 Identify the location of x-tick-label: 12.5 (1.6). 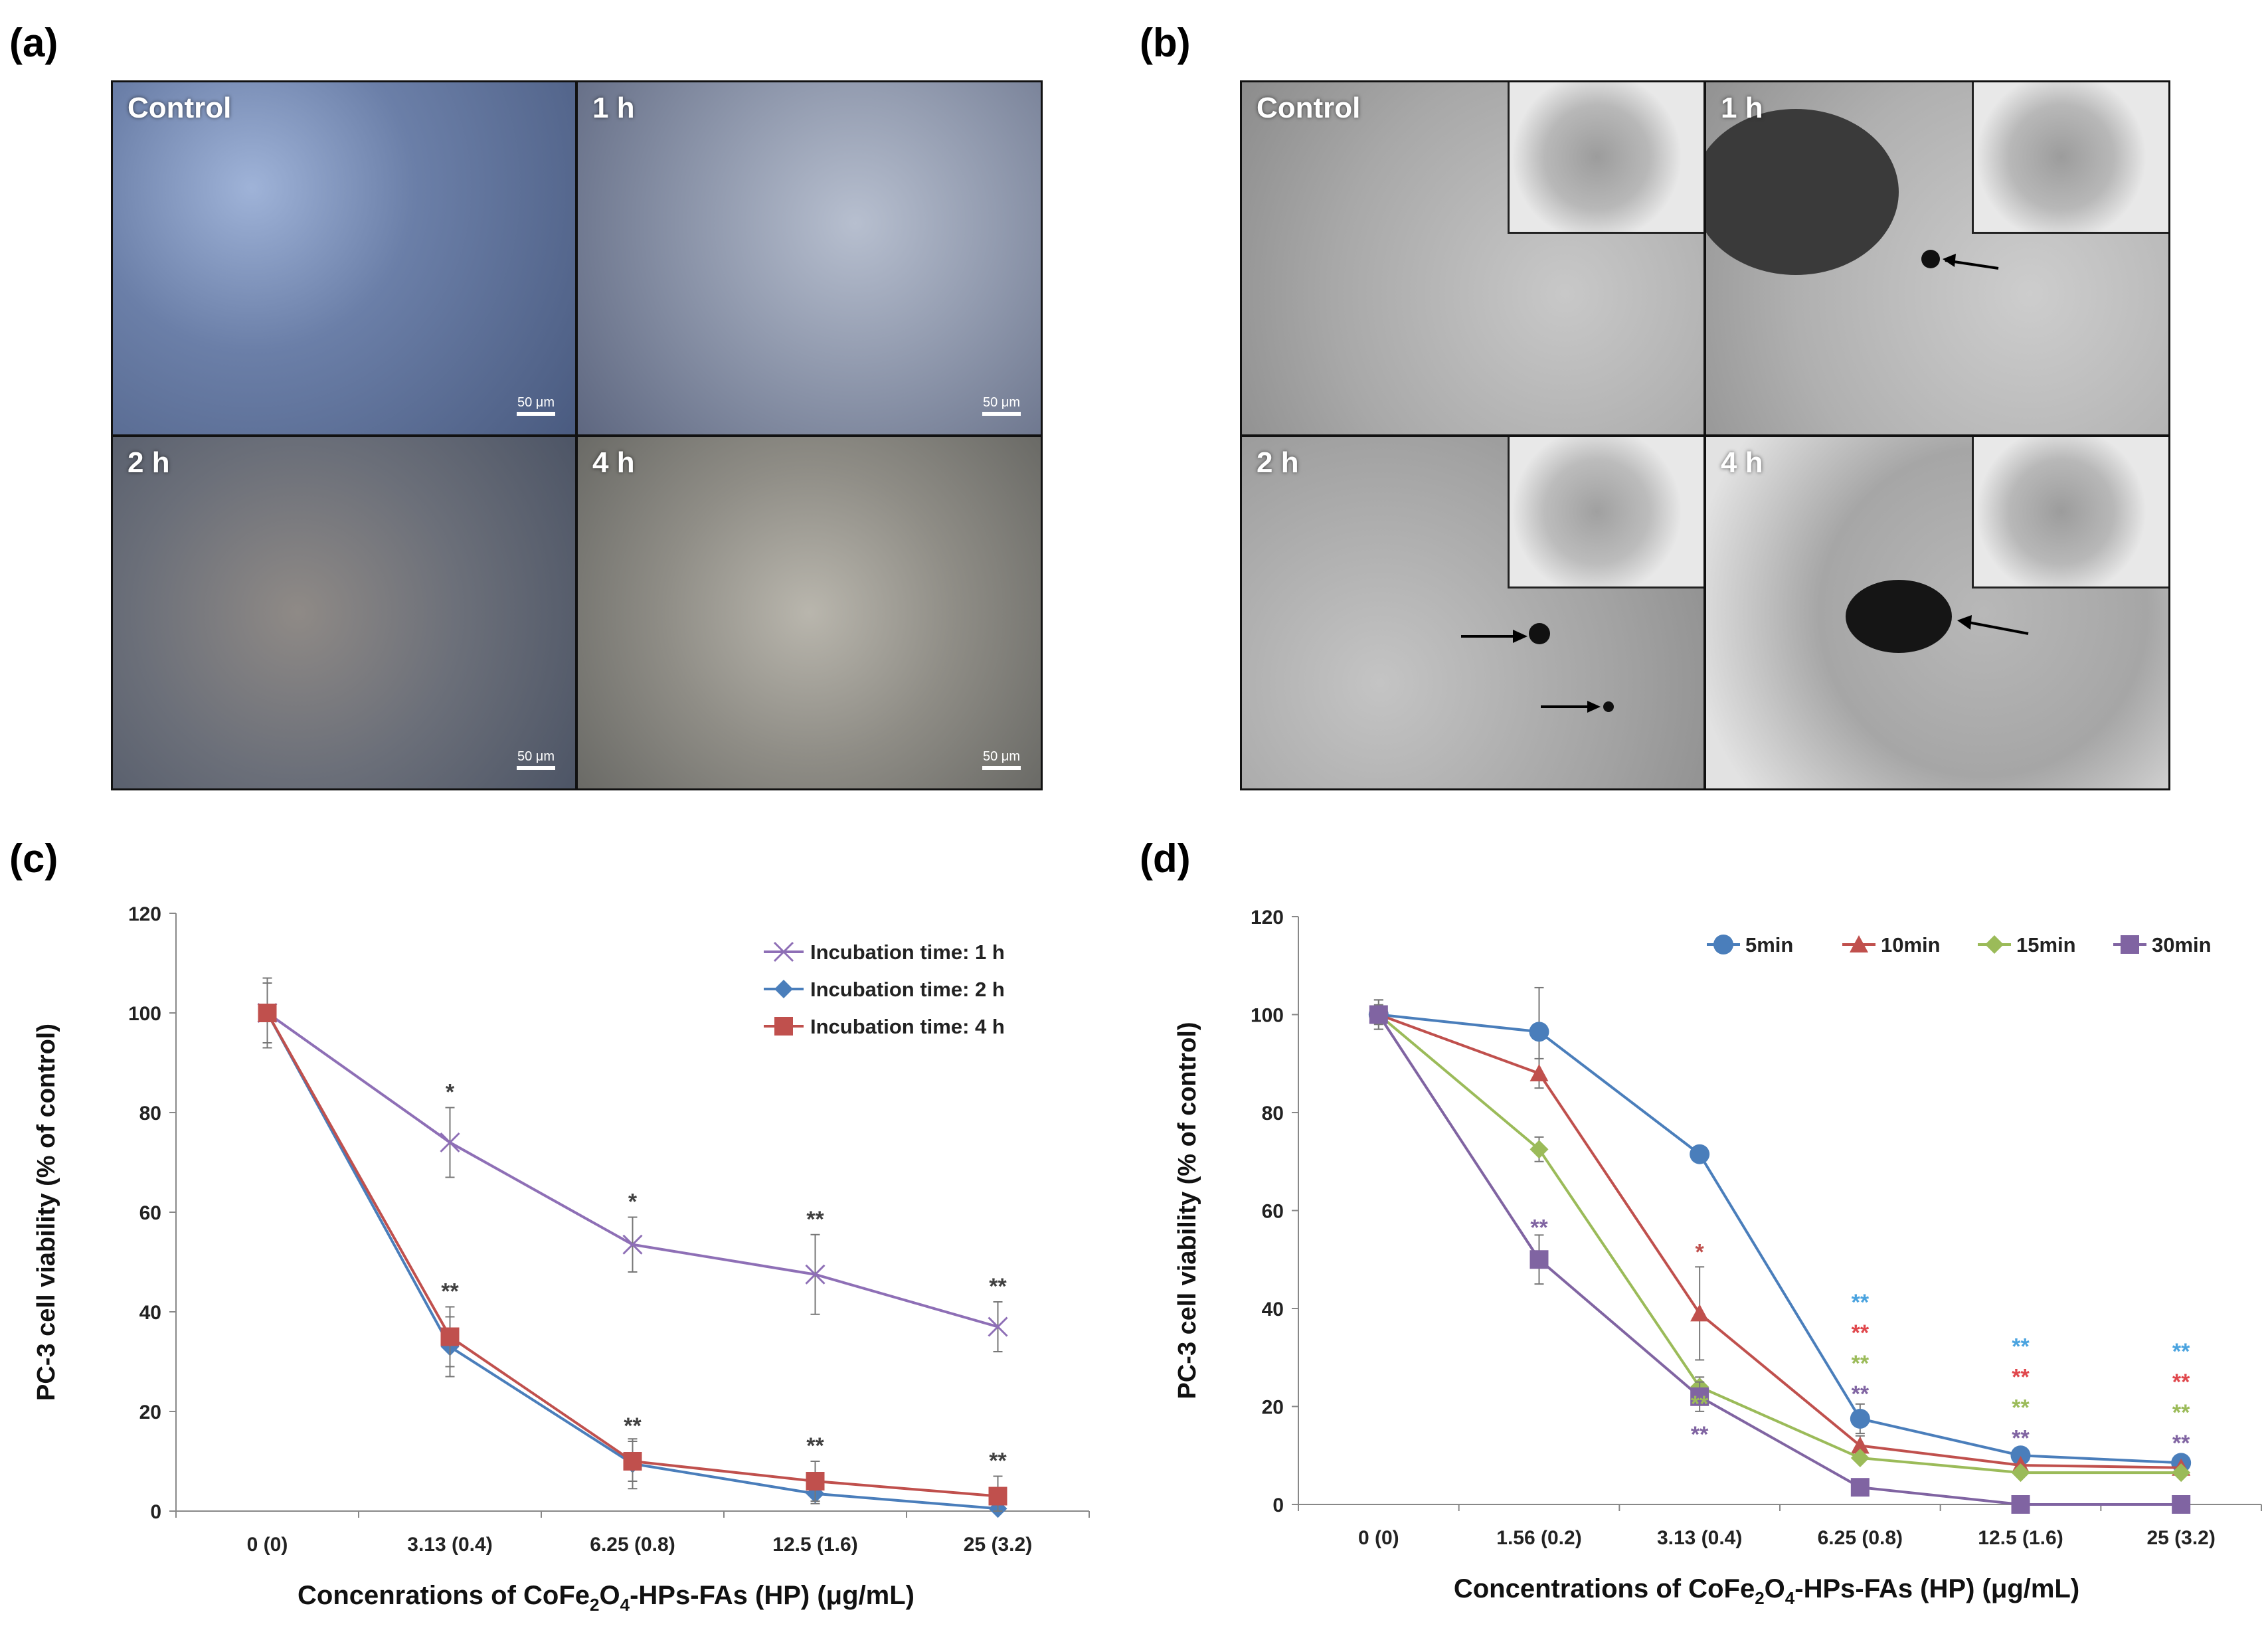
(2020, 1538).